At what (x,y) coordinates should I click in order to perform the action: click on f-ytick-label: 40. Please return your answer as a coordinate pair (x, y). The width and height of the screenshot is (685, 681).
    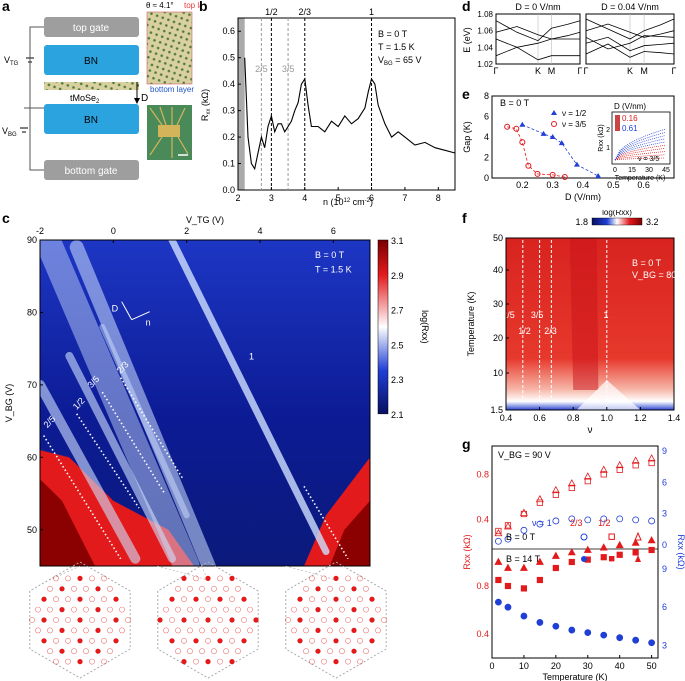
    Looking at the image, I should click on (498, 270).